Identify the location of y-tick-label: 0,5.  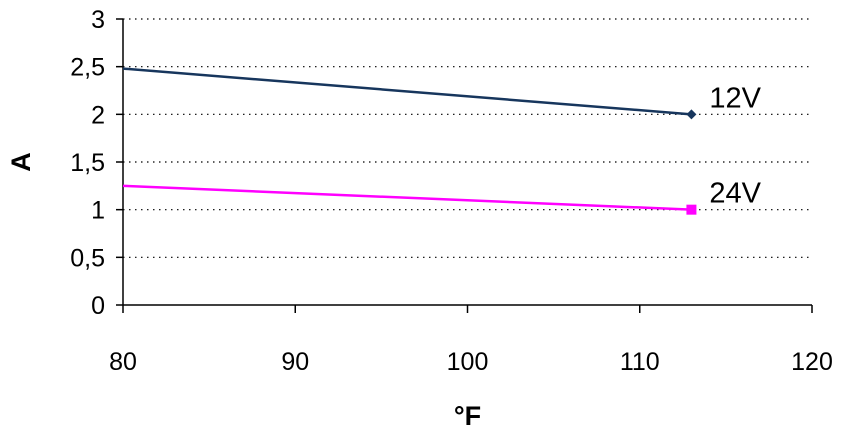
(87, 258).